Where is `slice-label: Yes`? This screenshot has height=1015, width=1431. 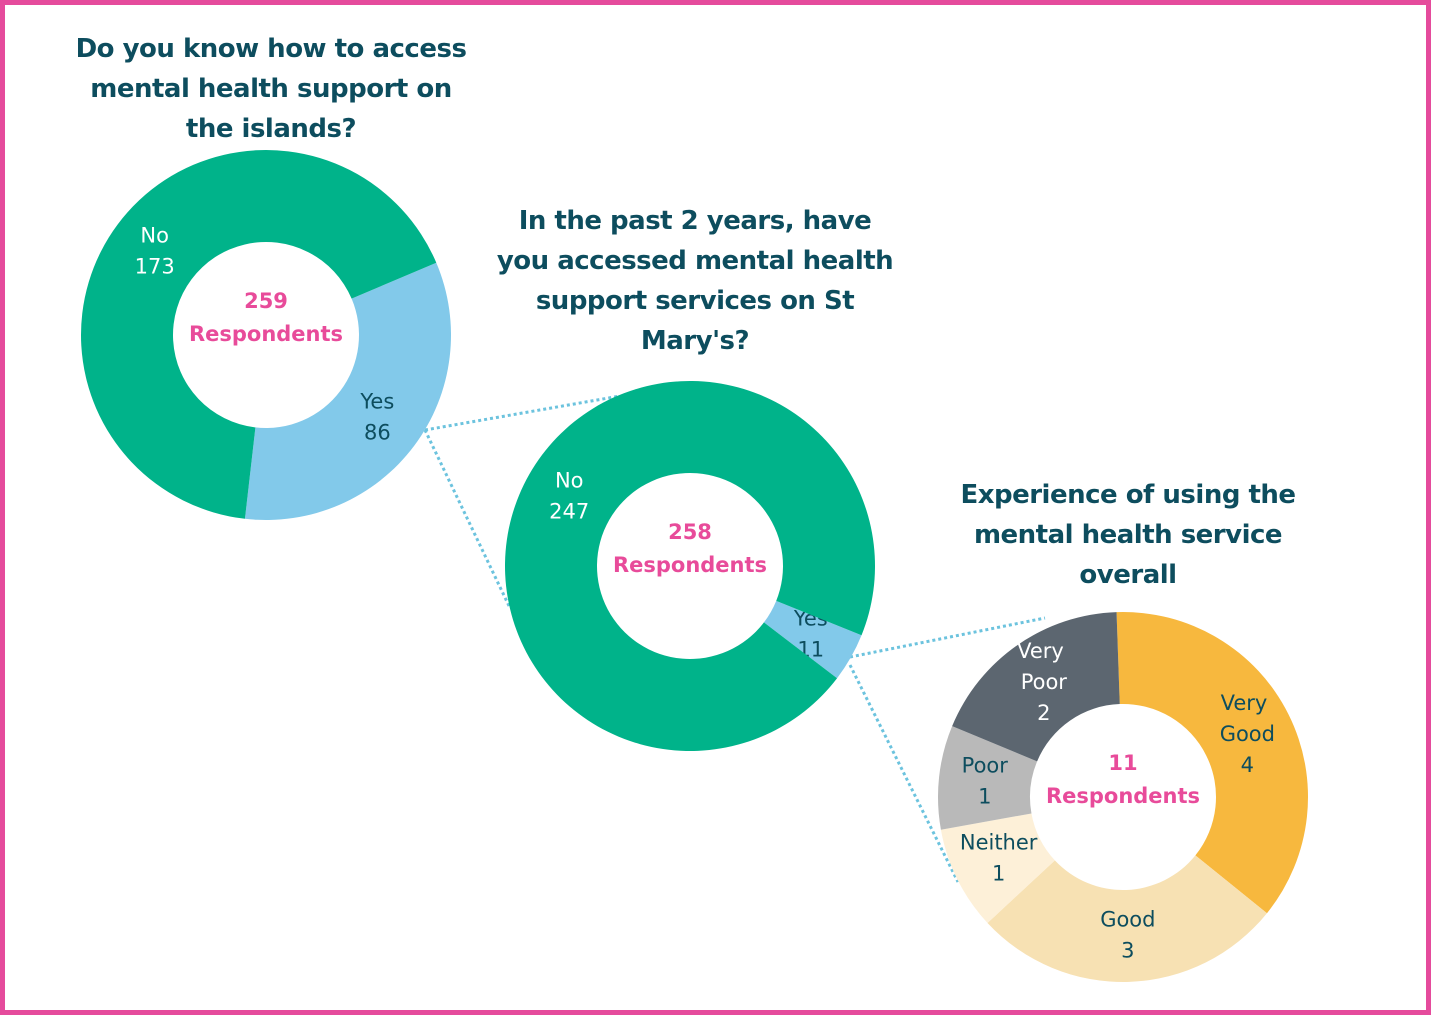 slice-label: Yes is located at coordinates (376, 402).